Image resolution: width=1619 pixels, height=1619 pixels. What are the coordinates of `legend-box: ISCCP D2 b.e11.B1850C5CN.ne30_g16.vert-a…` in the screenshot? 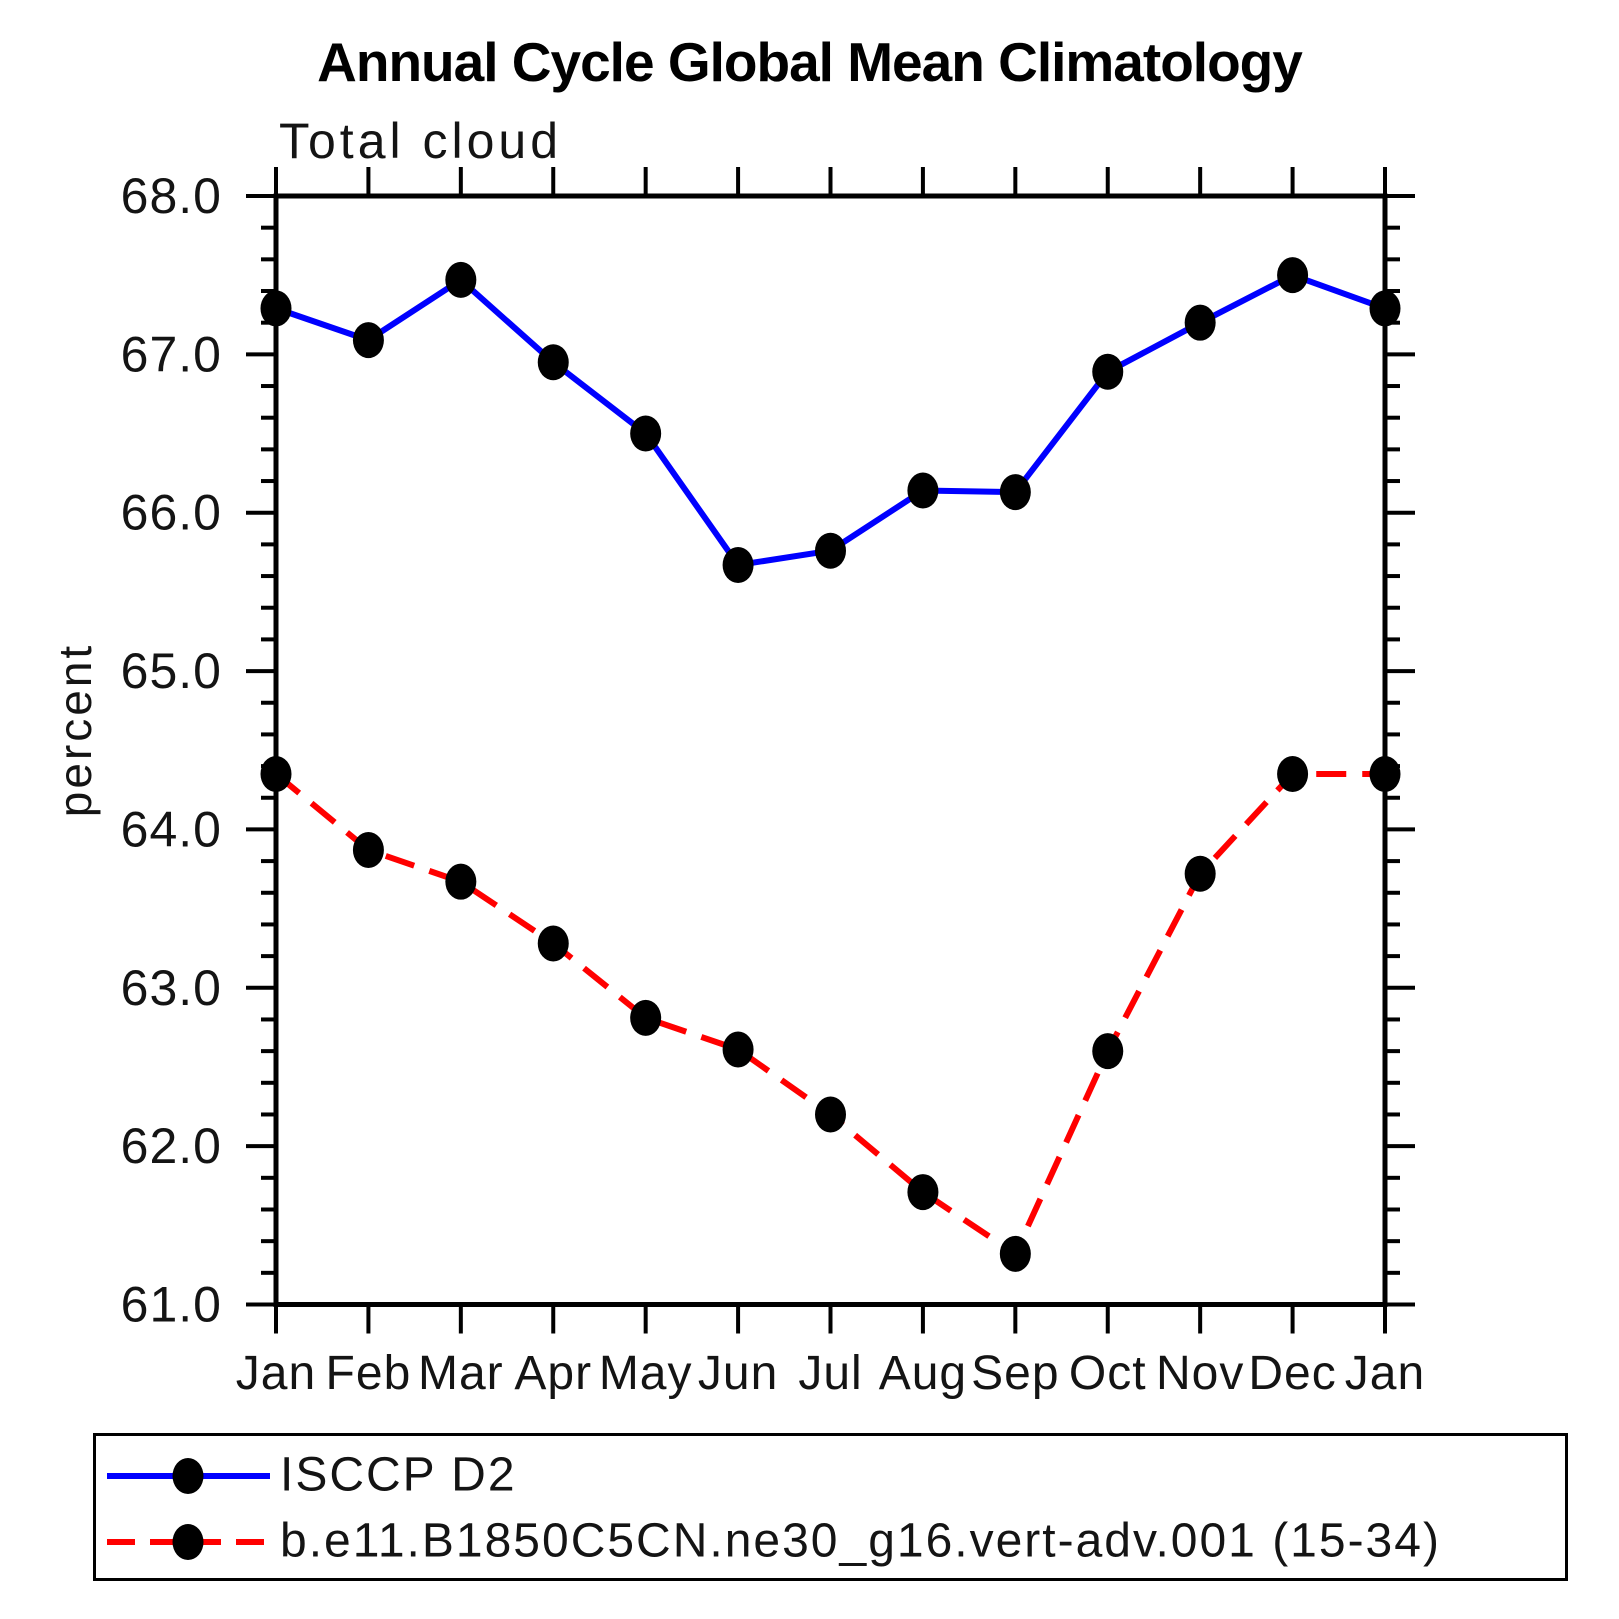 It's located at (830, 1507).